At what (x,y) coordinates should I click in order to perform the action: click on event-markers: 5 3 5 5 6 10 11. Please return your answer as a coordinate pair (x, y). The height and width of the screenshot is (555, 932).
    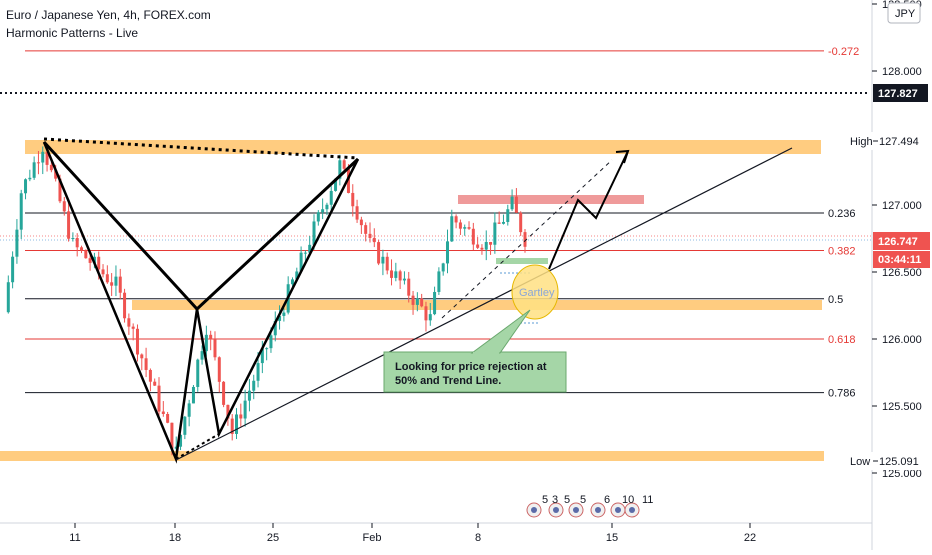
    Looking at the image, I should click on (589, 506).